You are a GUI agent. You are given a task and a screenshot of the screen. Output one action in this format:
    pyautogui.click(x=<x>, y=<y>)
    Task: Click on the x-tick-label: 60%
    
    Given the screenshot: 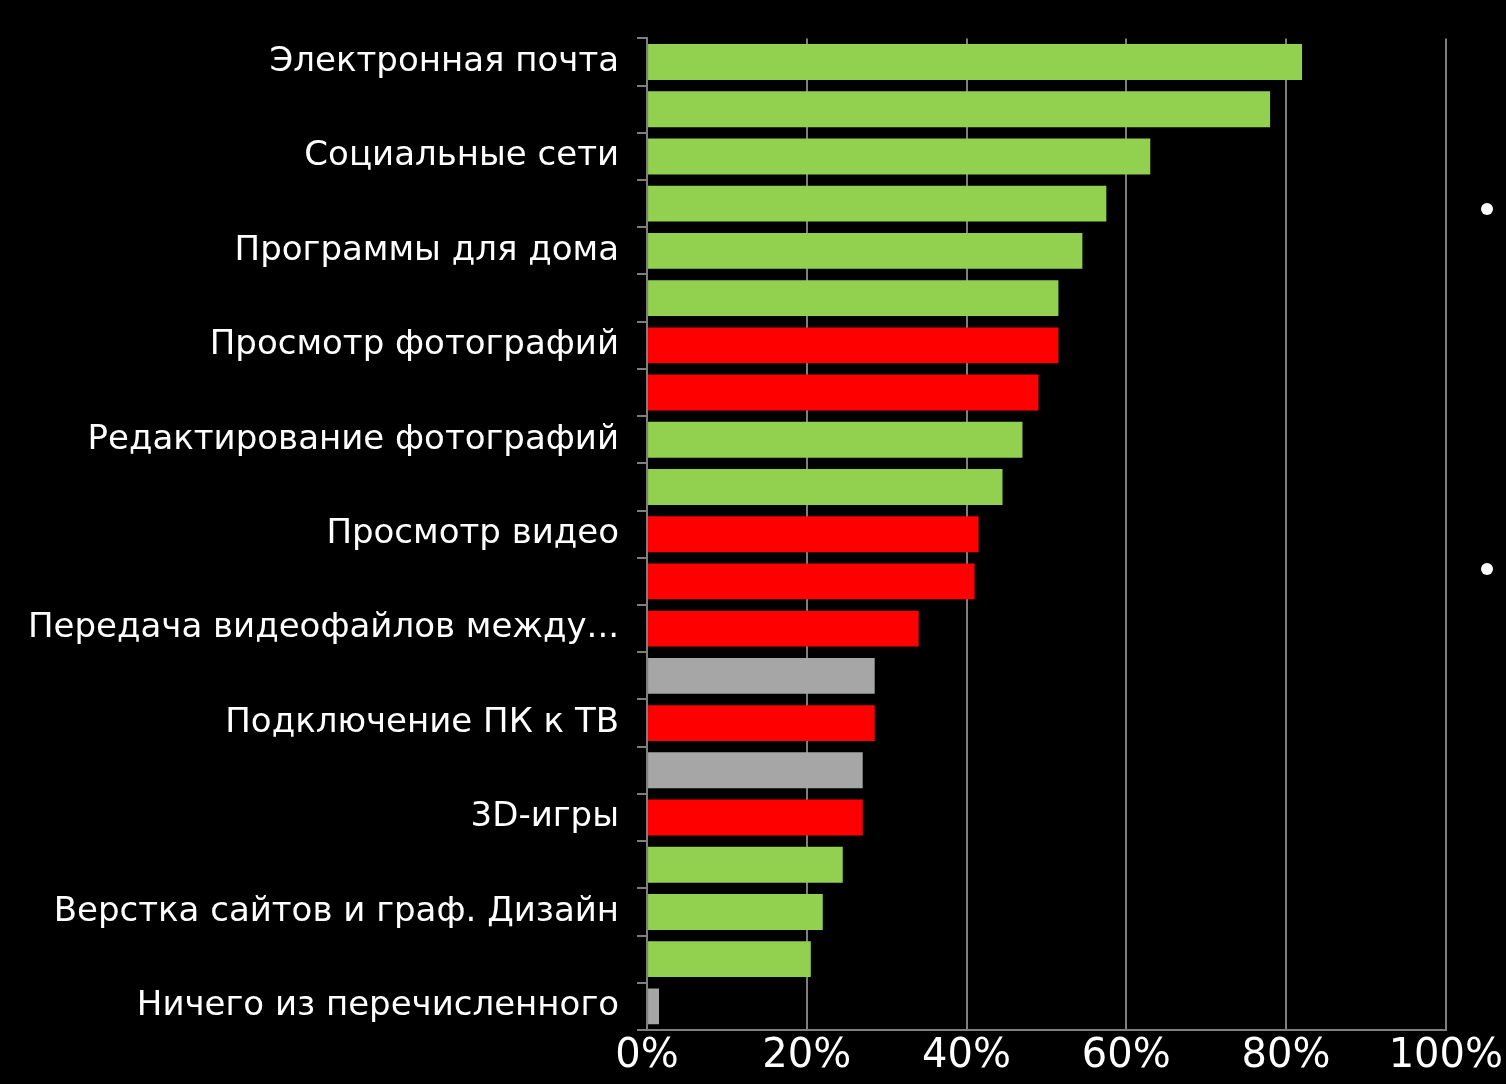 What is the action you would take?
    pyautogui.click(x=1126, y=1053)
    